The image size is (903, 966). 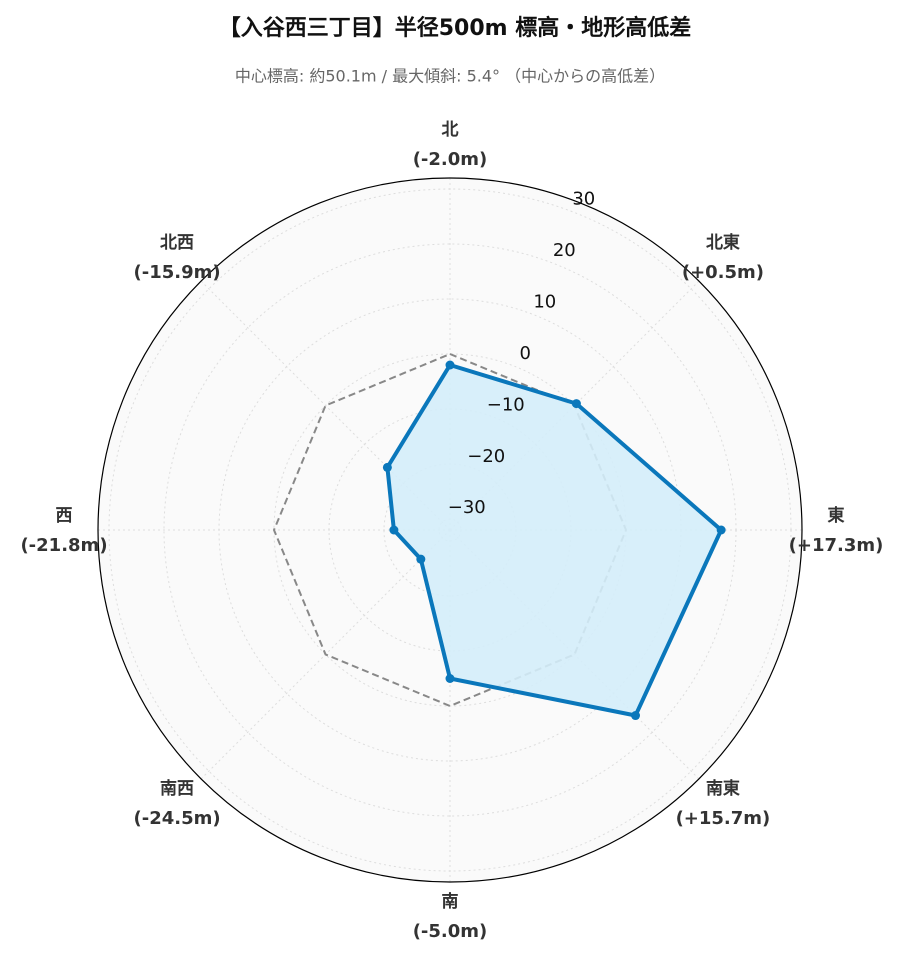 I want to click on category-label: 西, so click(x=64, y=516).